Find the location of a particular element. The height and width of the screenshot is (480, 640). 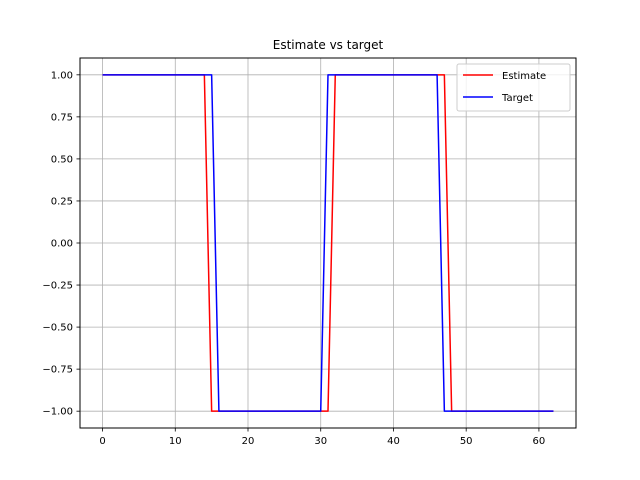

y-tick-label: 0.00 is located at coordinates (62, 244).